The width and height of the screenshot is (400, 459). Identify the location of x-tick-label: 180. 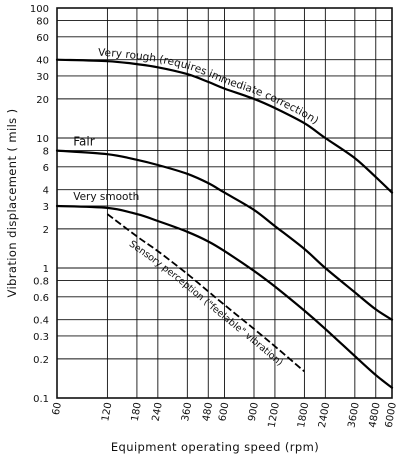
(137, 412).